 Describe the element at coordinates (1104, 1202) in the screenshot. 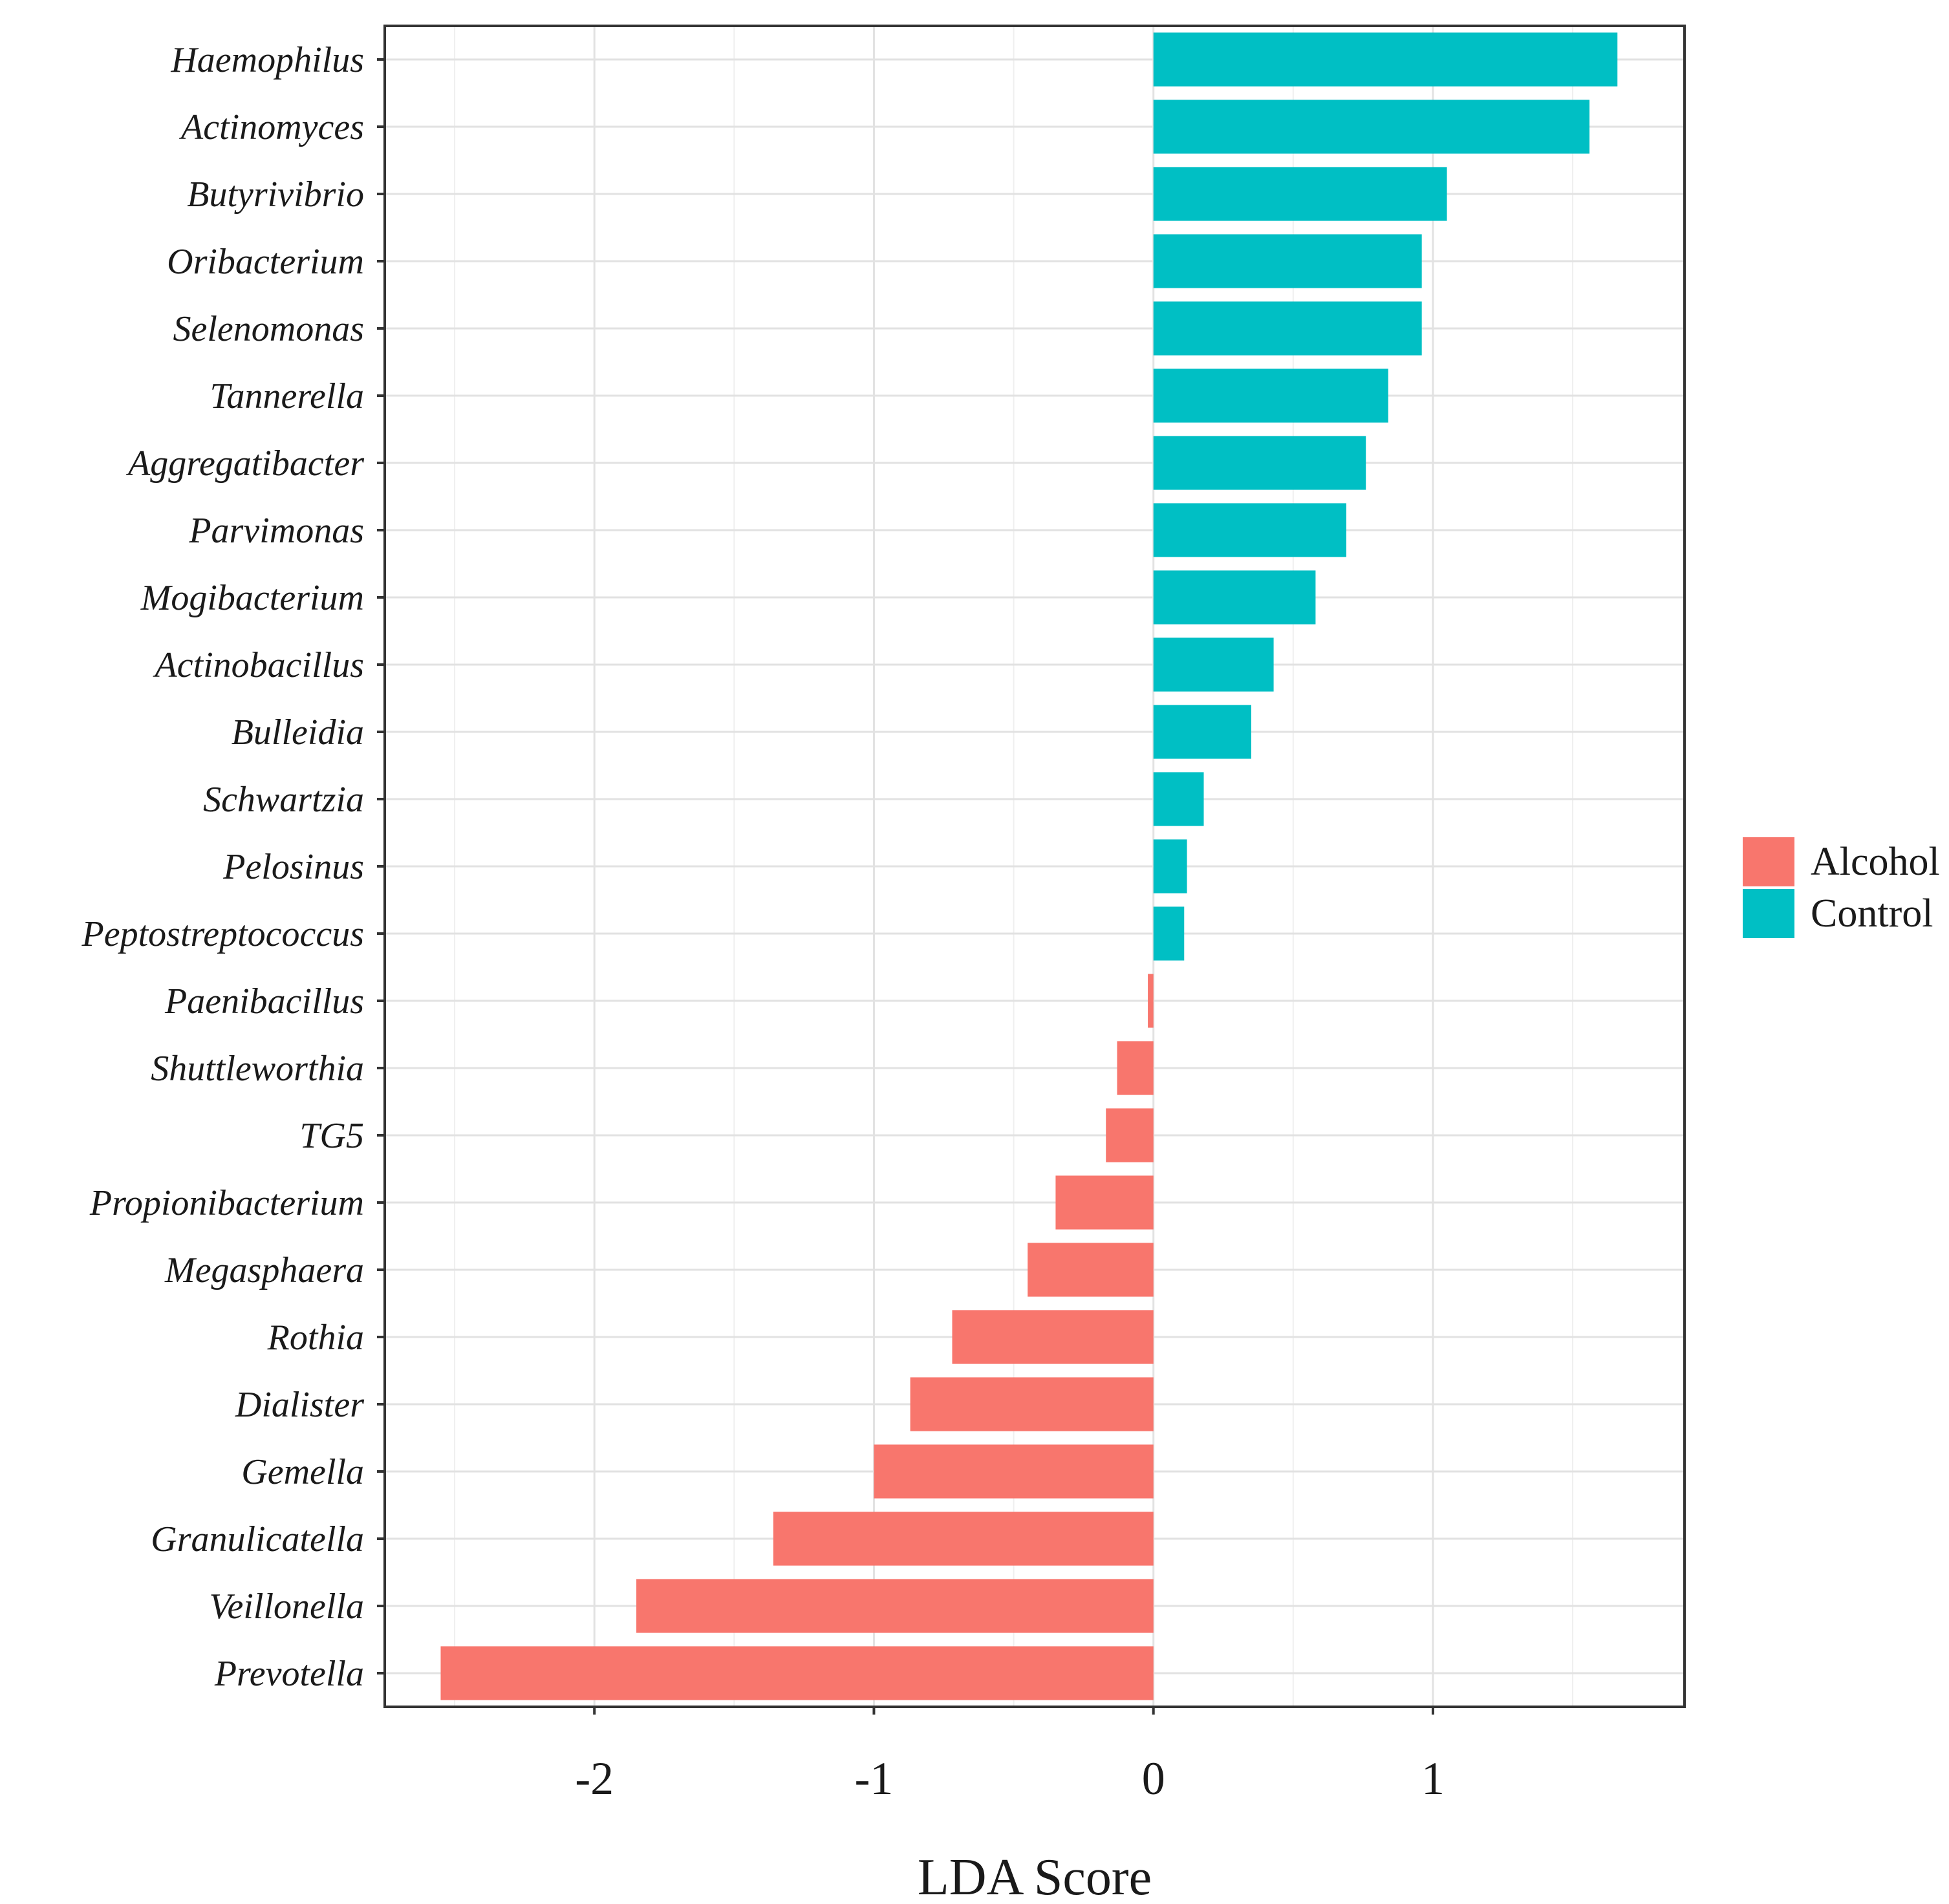

I see `bar-propionibacterium` at that location.